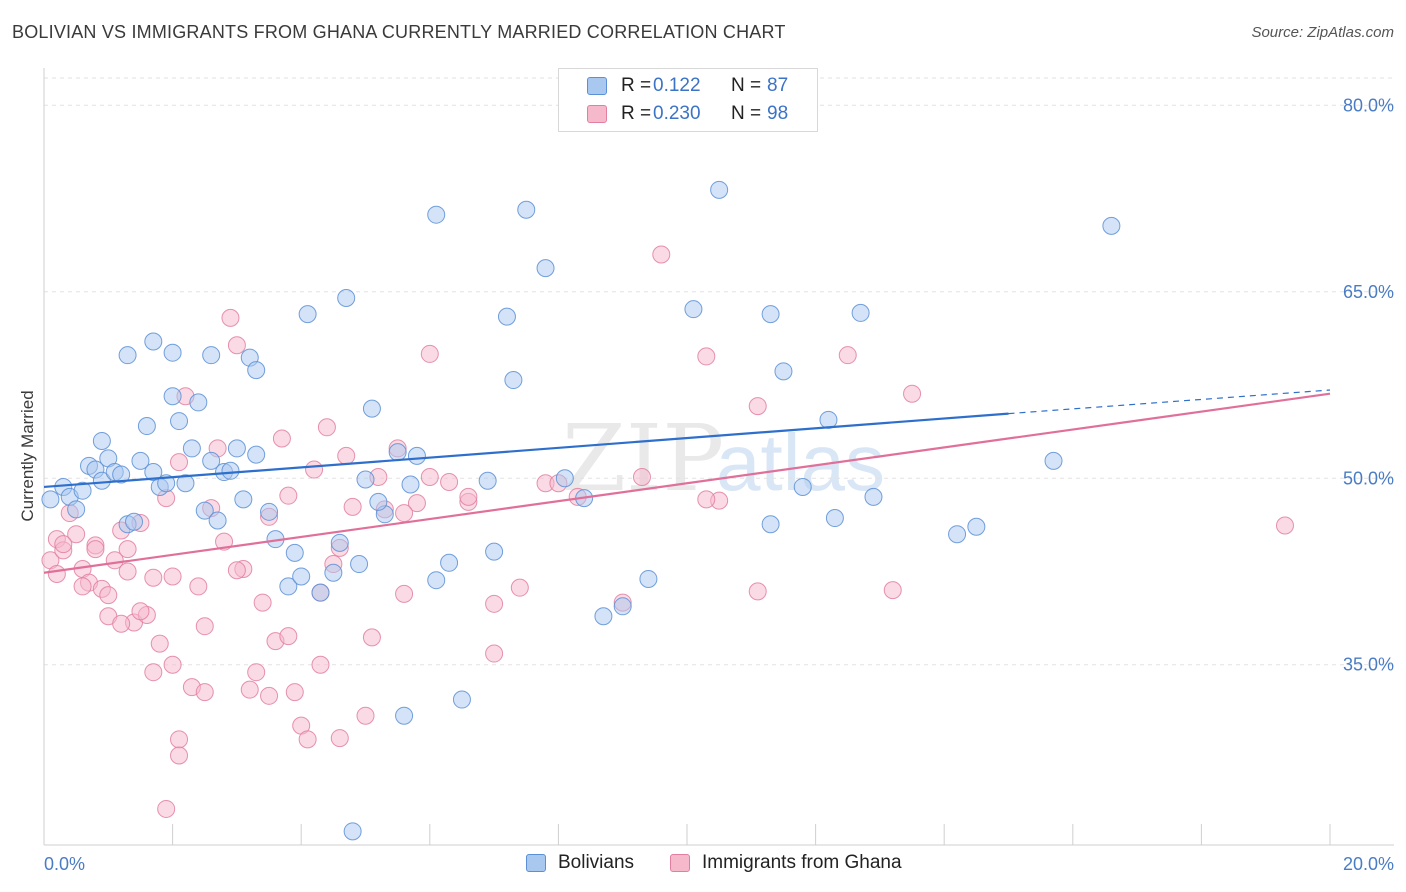  What do you see at coordinates (526, 450) in the screenshot?
I see `bolivians-trend-line` at bounding box center [526, 450].